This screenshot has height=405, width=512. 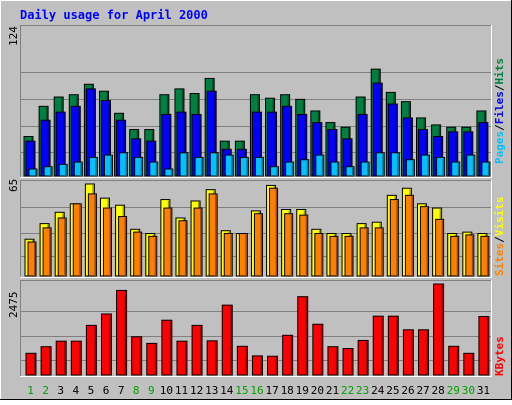 I want to click on files-bar-day-12-shade, so click(x=200, y=145).